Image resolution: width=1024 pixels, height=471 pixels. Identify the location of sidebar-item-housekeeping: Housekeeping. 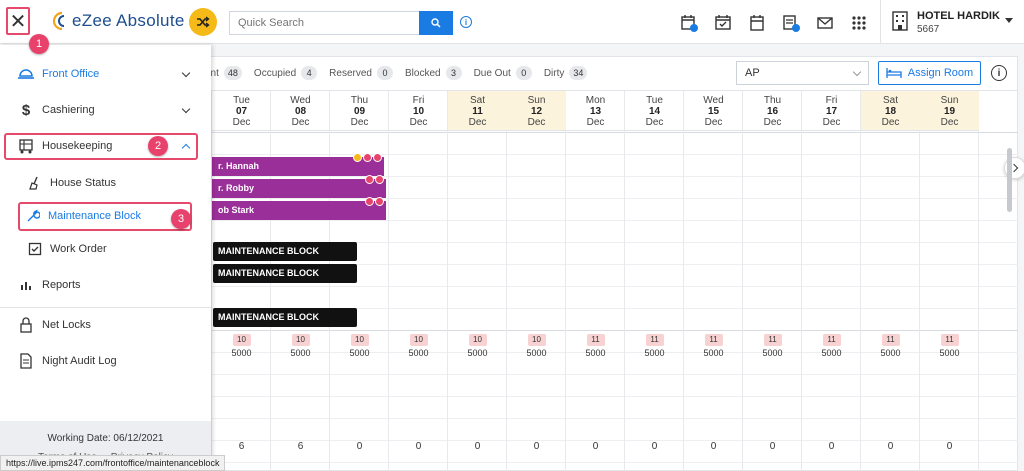
(105, 146).